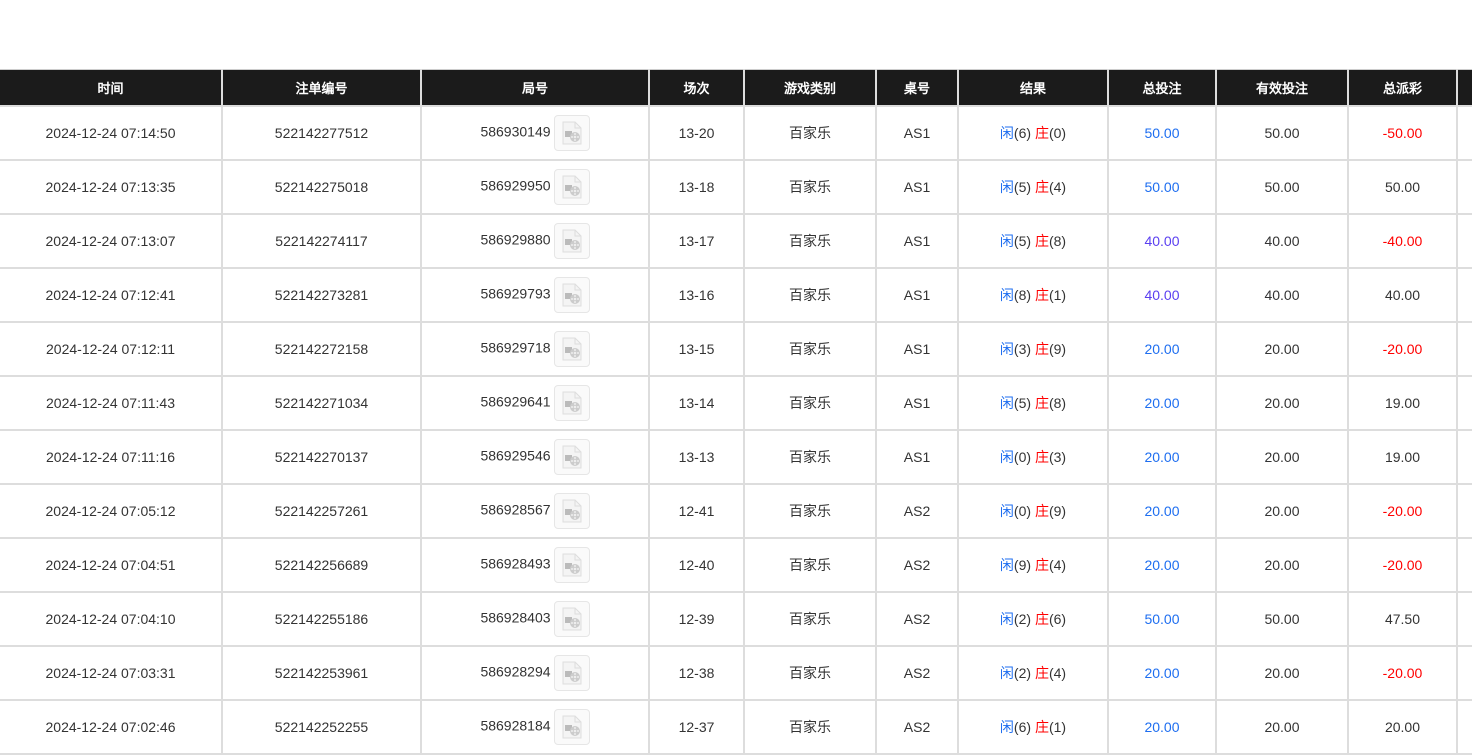 Image resolution: width=1472 pixels, height=755 pixels. I want to click on round-cell: 586929880, so click(535, 241).